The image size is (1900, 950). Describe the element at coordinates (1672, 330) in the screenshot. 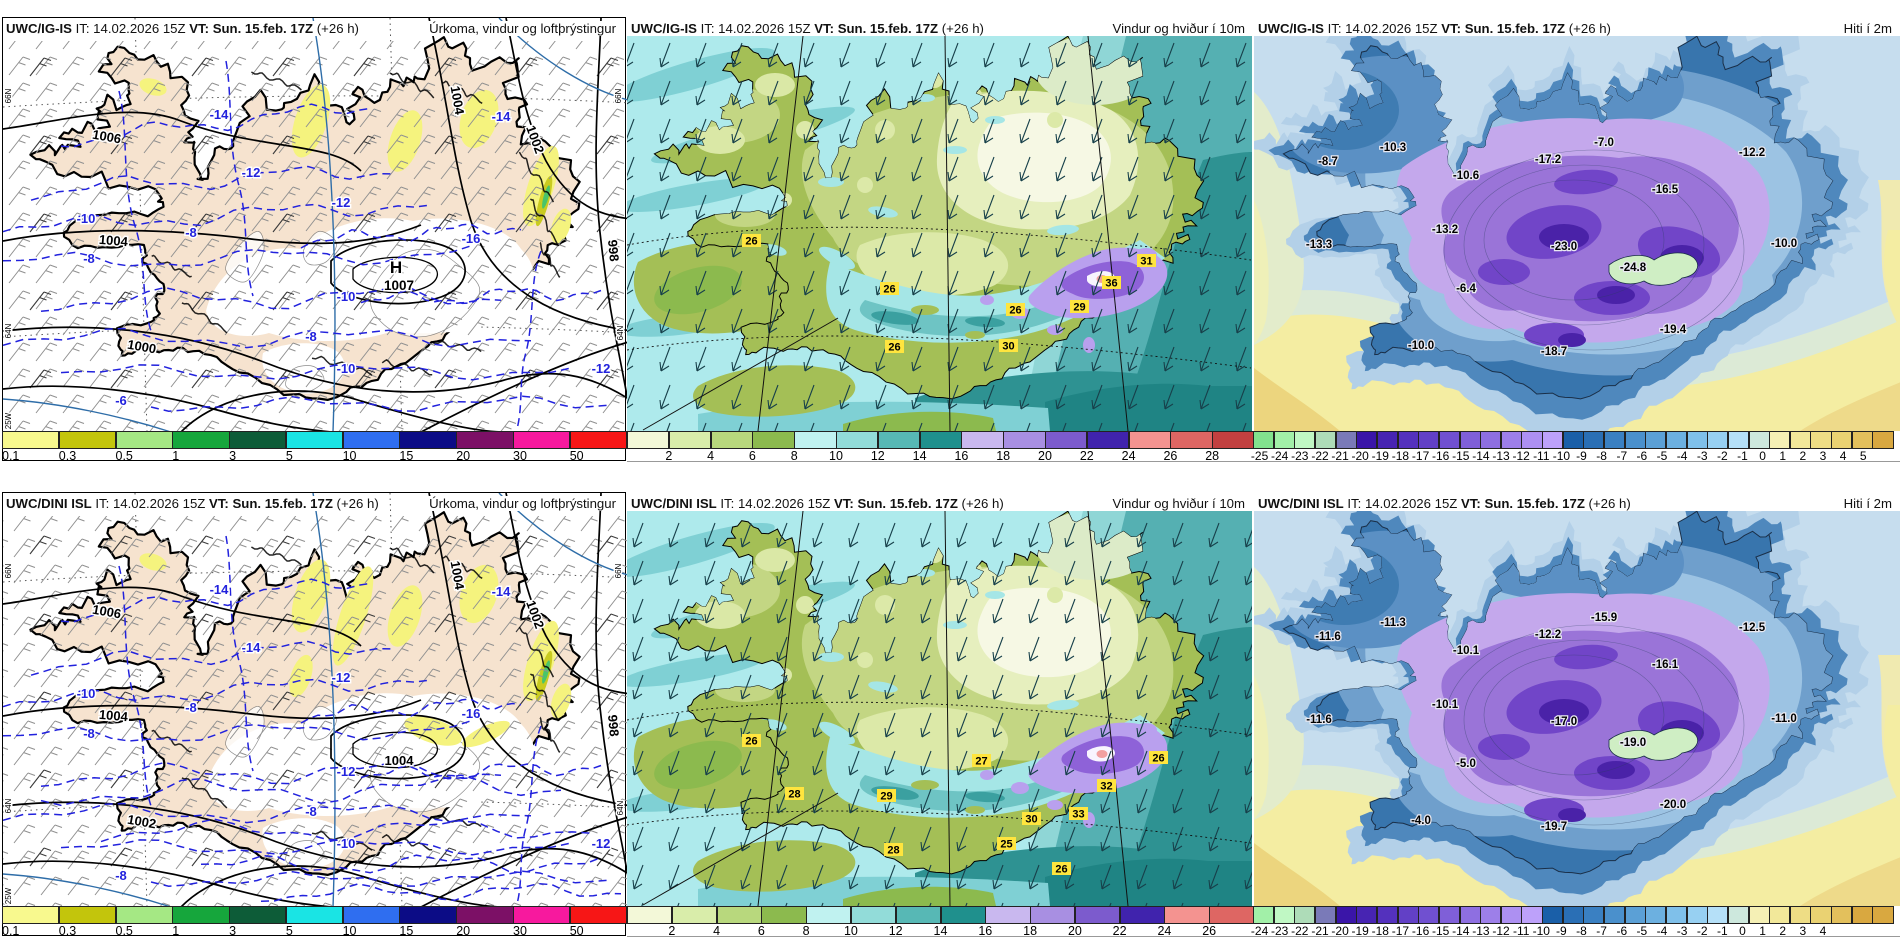

I see `svg-text: -19.4` at that location.